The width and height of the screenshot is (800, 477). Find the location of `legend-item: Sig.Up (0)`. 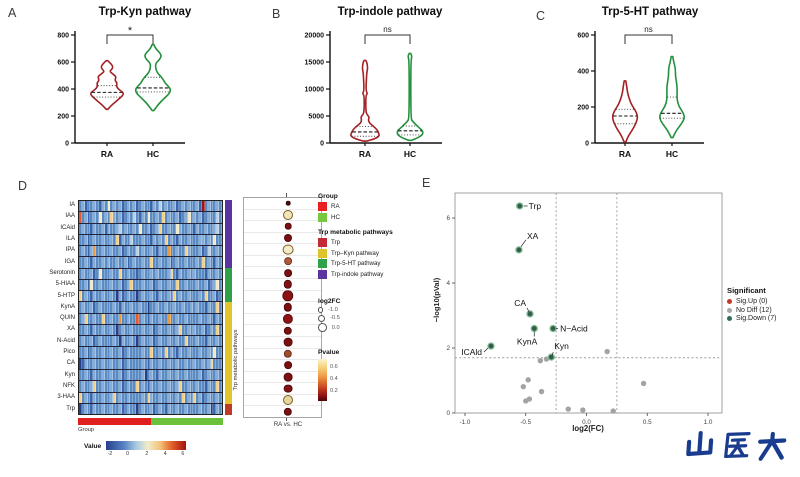

legend-item: Sig.Up (0) is located at coordinates (751, 301).